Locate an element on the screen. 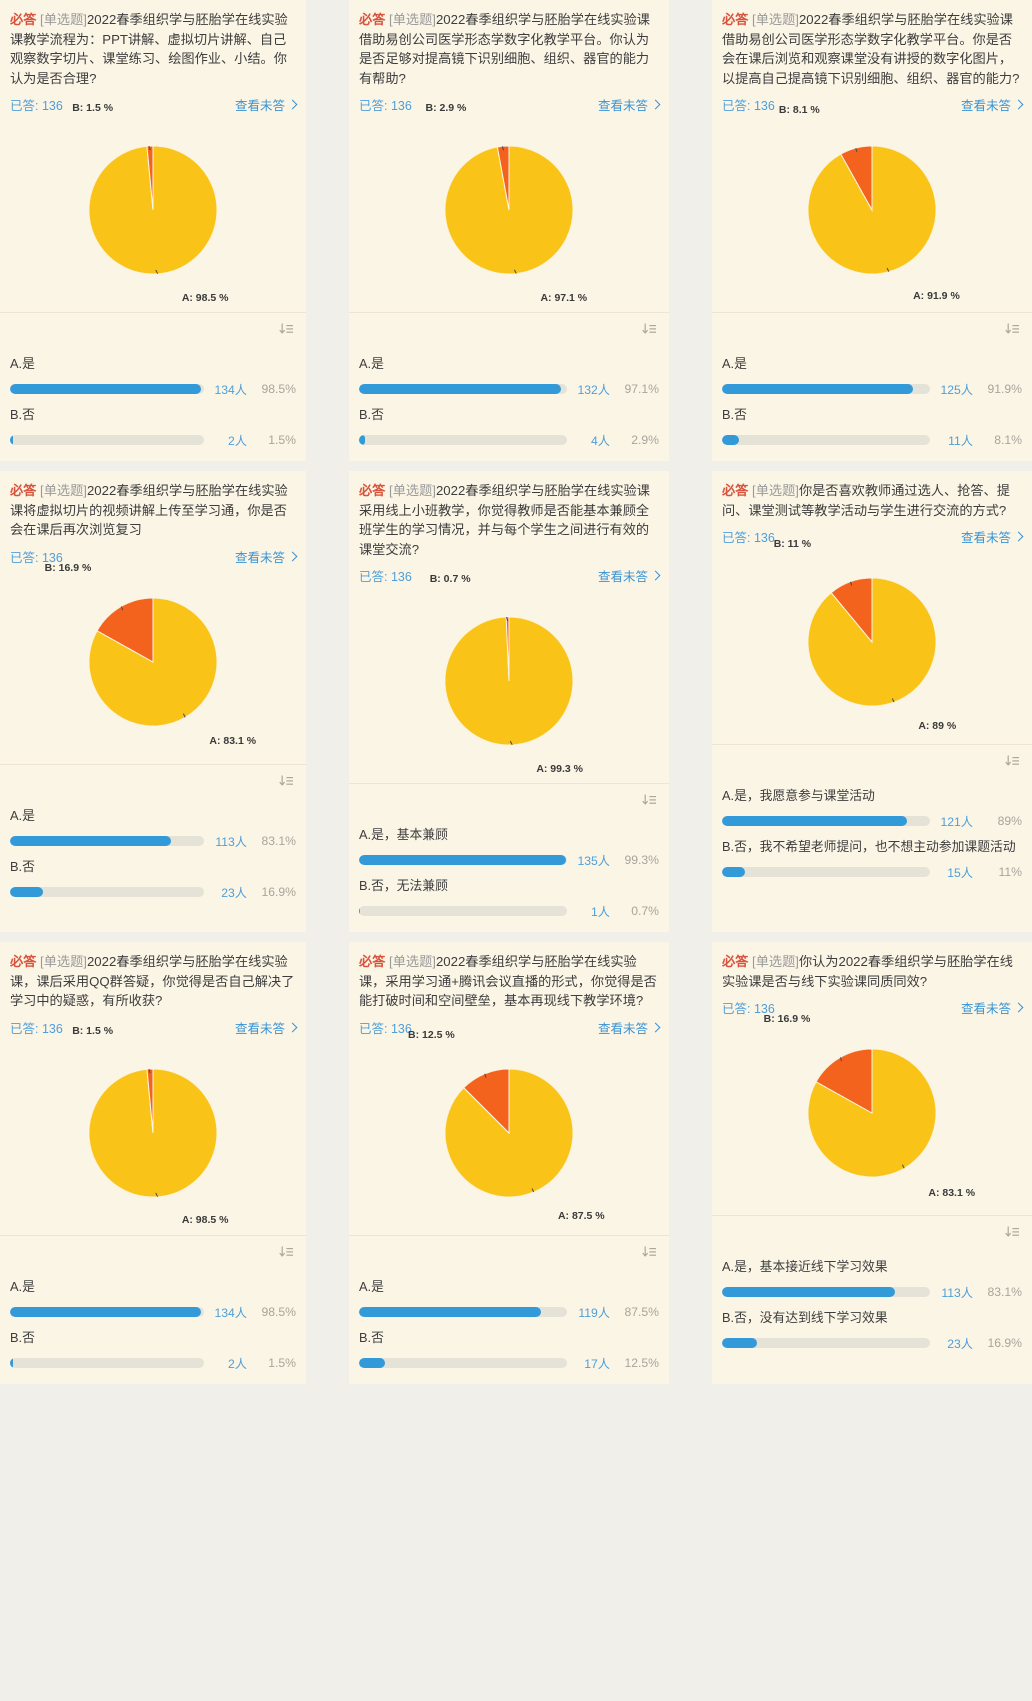 The width and height of the screenshot is (1032, 1701). column-gap is located at coordinates (690, 706).